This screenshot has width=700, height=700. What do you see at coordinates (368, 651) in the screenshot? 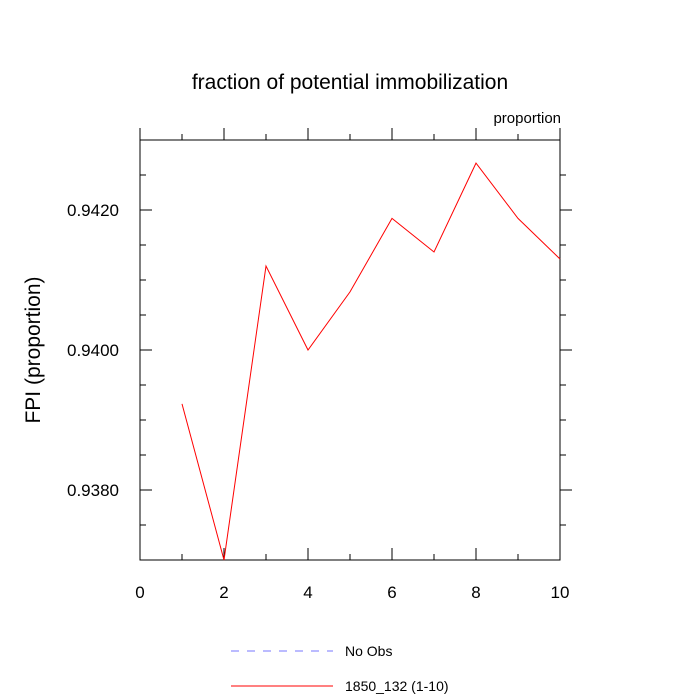
I see `legend-label: No Obs` at bounding box center [368, 651].